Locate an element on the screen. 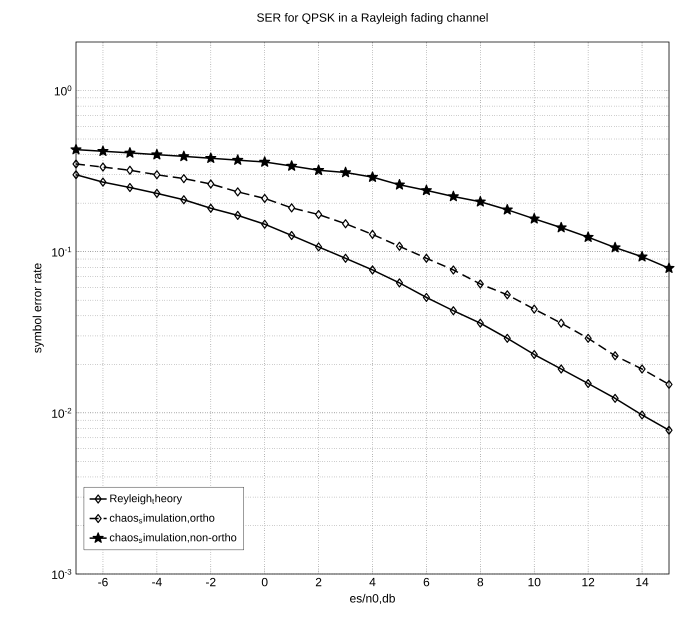 Image resolution: width=678 pixels, height=629 pixels. x-tick-label: -2 is located at coordinates (211, 582).